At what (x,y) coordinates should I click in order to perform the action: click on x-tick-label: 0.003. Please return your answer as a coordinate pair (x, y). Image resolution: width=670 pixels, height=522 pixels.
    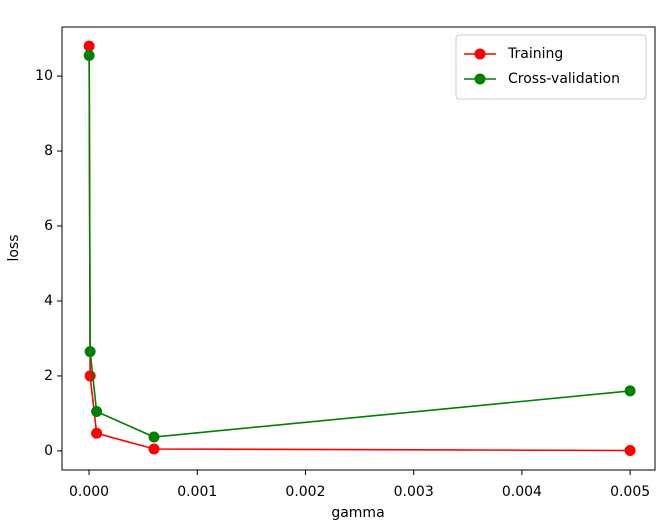
    Looking at the image, I should click on (414, 492).